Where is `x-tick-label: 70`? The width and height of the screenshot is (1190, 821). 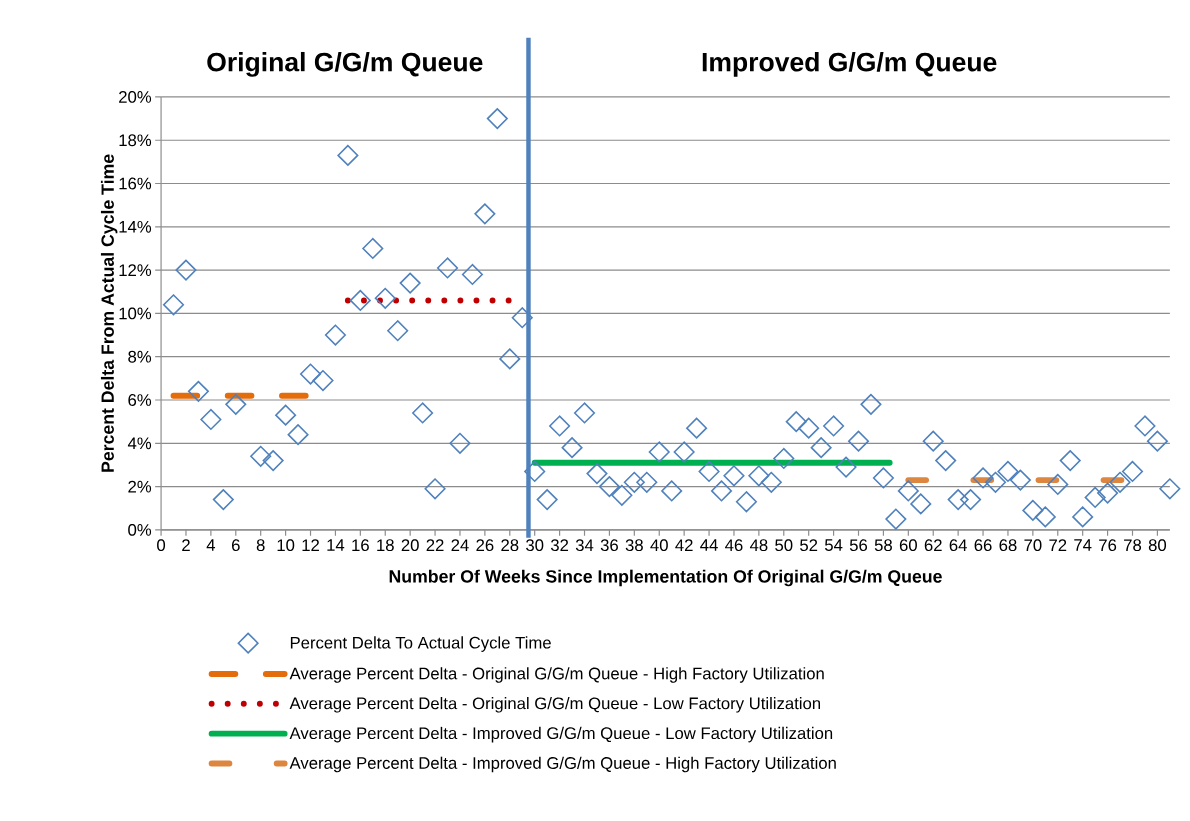
x-tick-label: 70 is located at coordinates (1033, 545).